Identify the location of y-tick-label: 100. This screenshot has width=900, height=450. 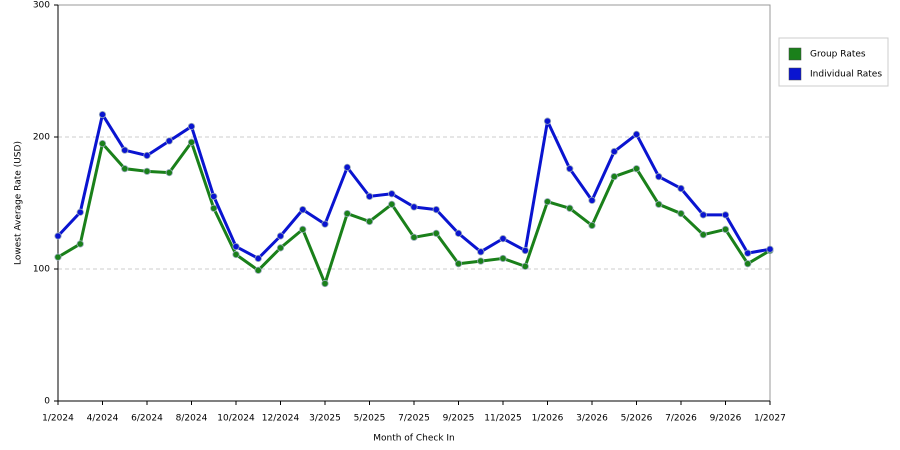
(41, 270).